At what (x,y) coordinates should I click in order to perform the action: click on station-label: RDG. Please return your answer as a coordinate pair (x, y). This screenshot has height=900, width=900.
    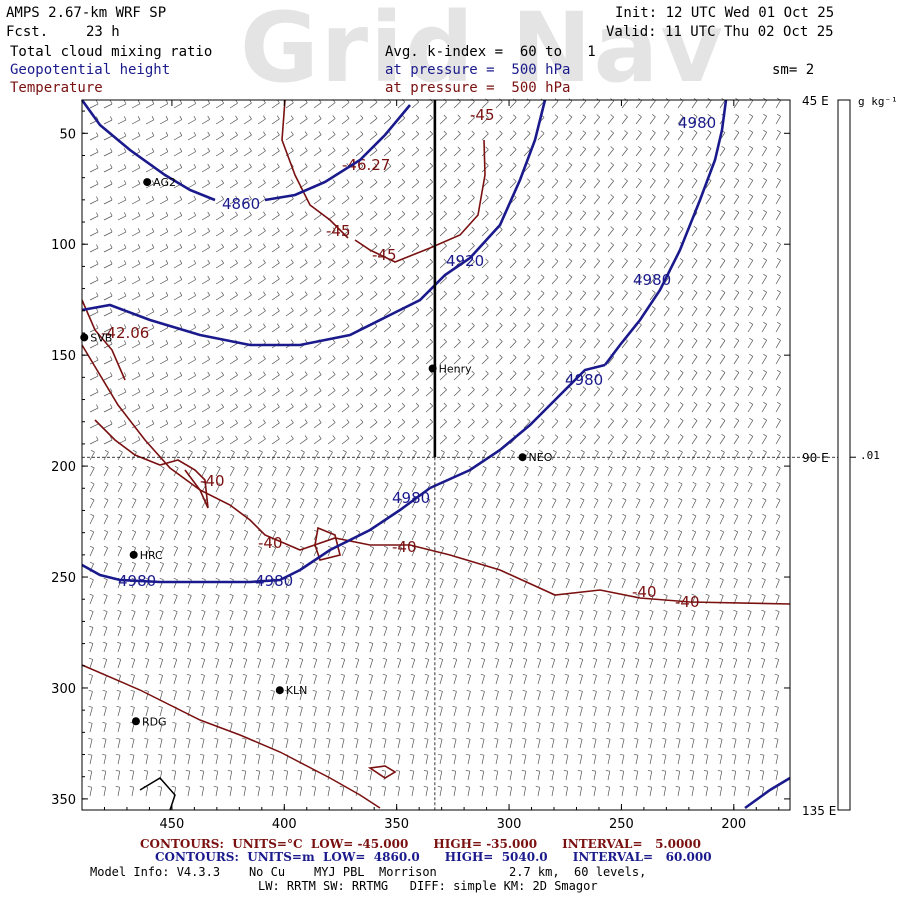
    Looking at the image, I should click on (154, 721).